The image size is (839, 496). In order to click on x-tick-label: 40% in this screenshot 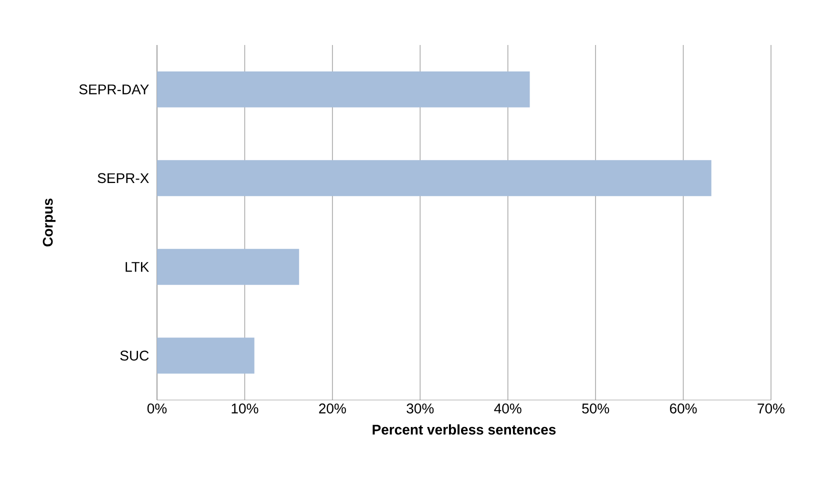, I will do `click(508, 409)`.